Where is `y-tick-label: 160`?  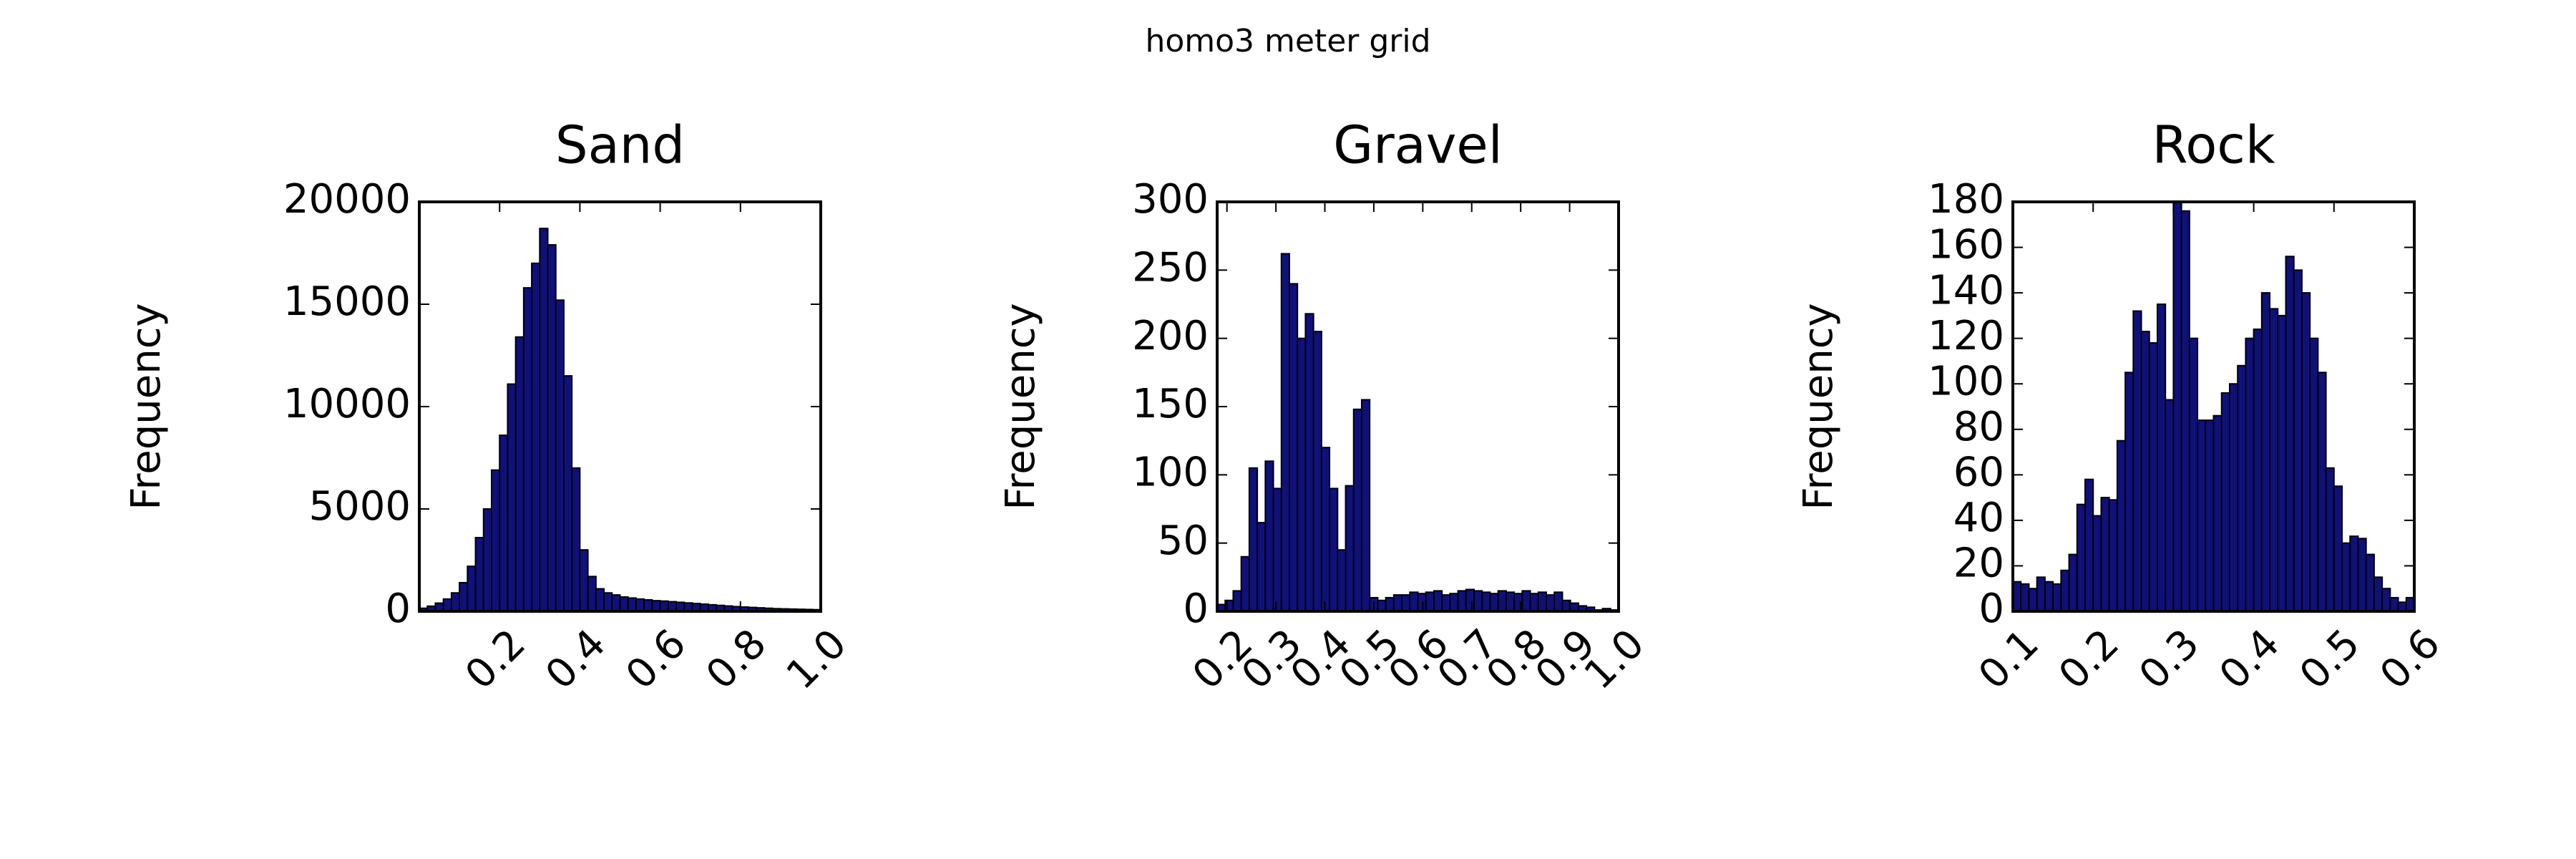 y-tick-label: 160 is located at coordinates (1966, 245).